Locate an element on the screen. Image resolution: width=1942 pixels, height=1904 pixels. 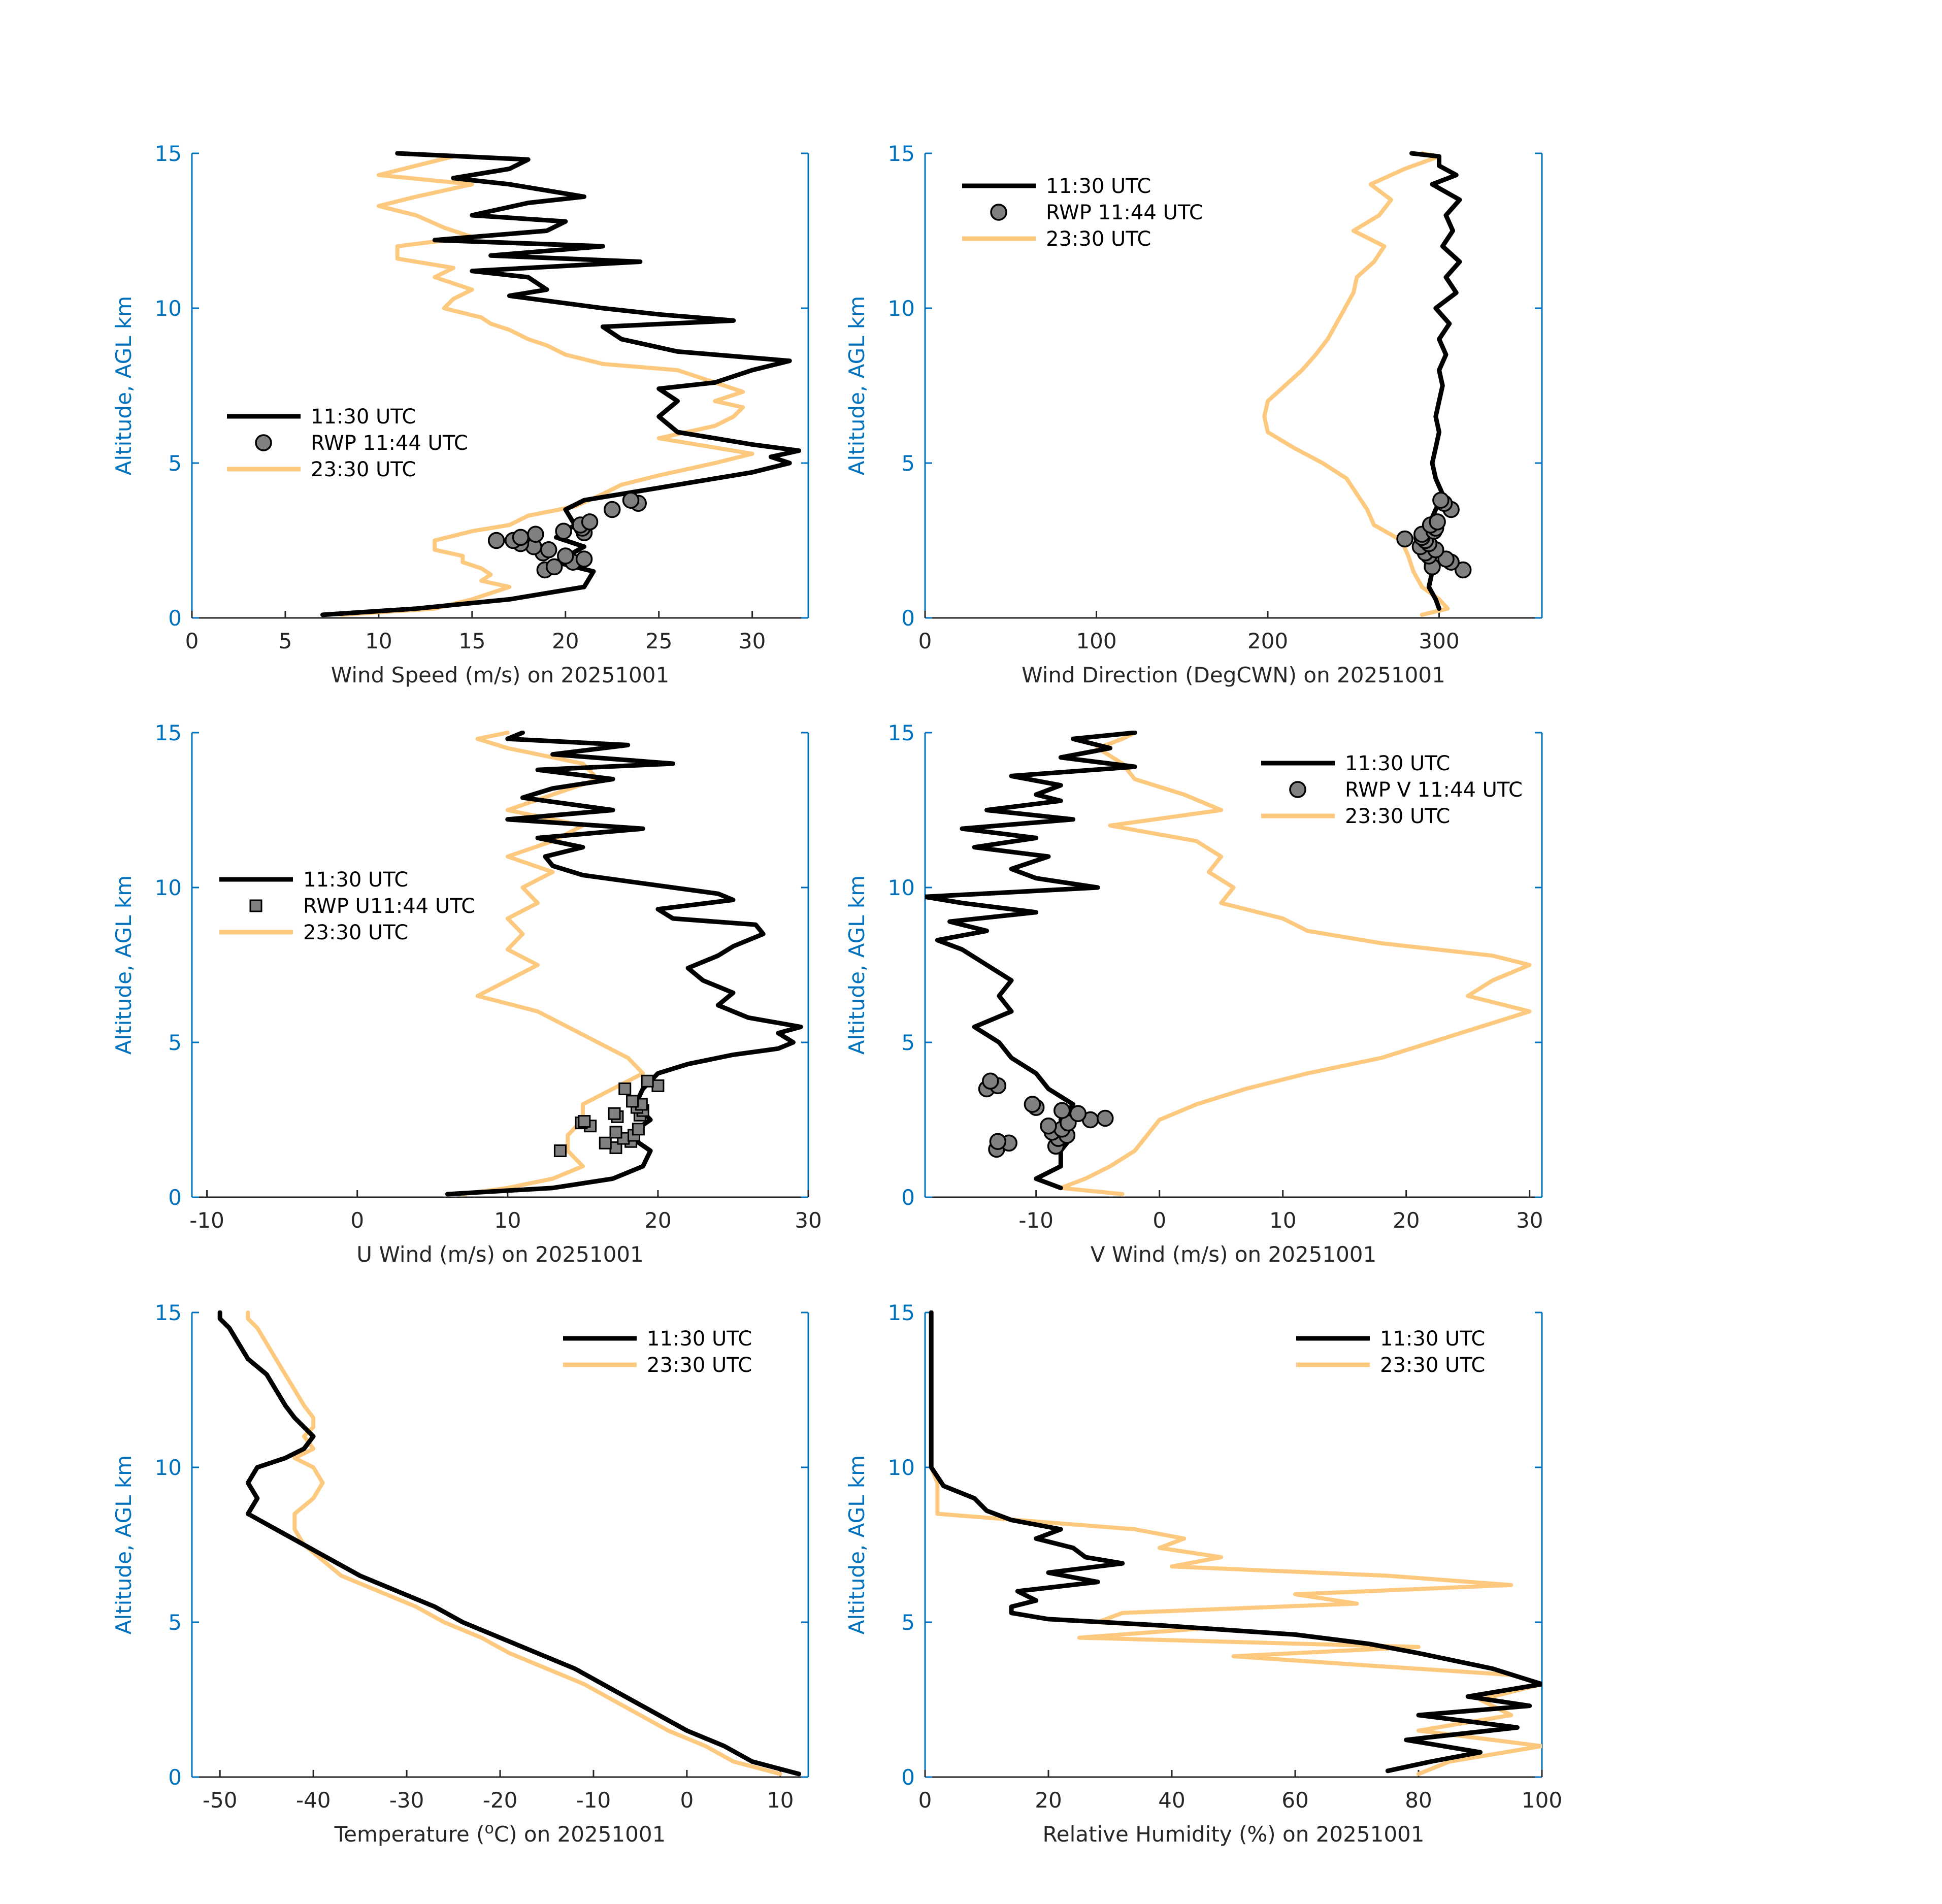
x-axis-label-part: Temperature ( is located at coordinates (409, 1835).